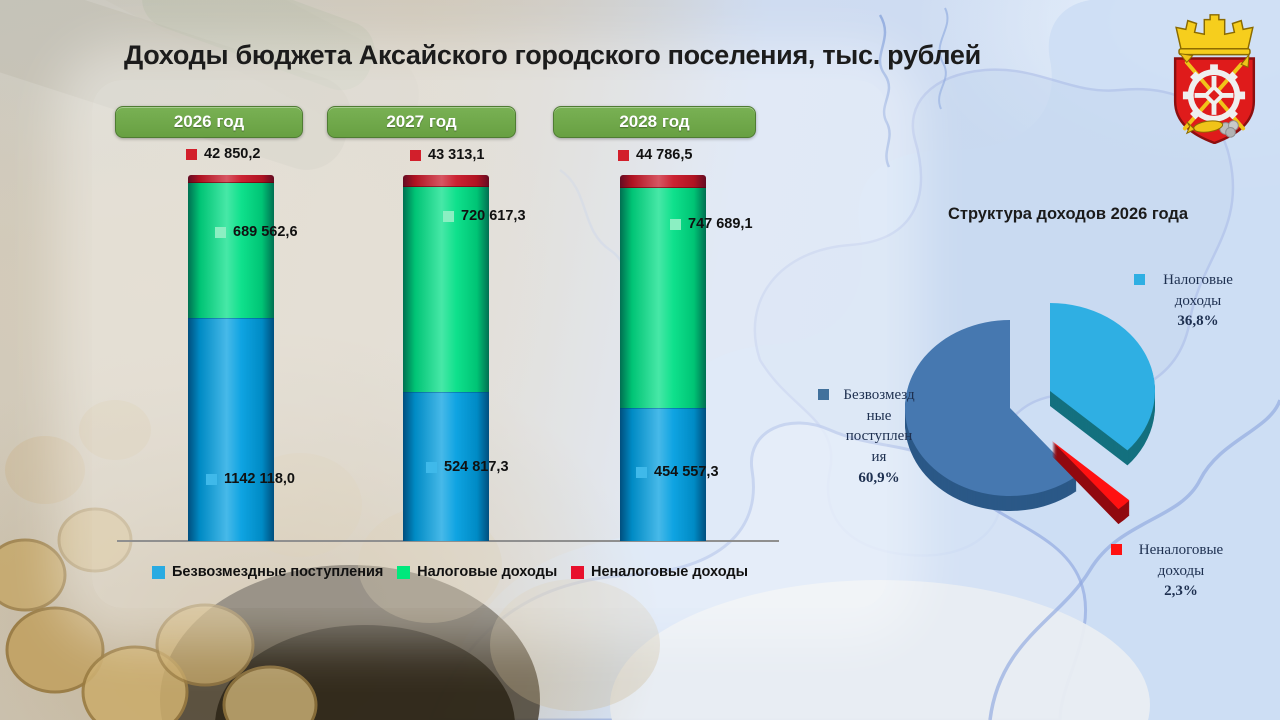  I want to click on value-label: 454 557,3, so click(677, 472).